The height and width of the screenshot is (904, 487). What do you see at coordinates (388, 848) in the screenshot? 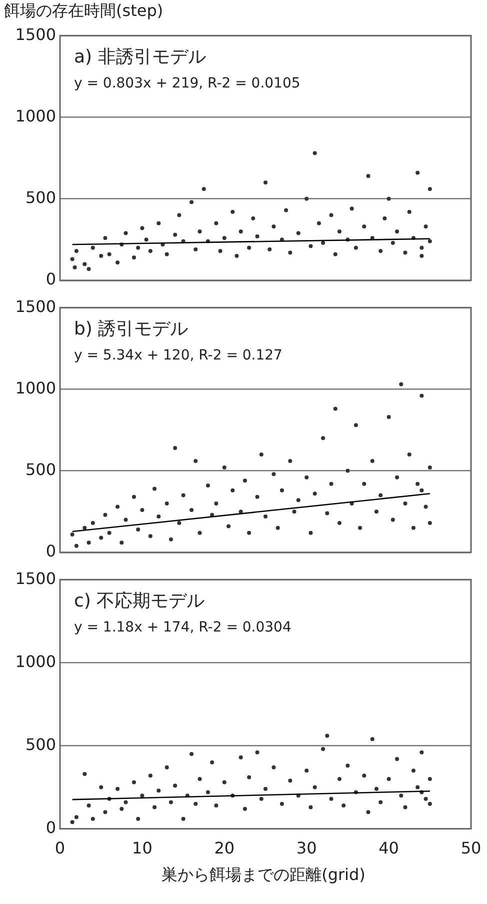
I see `x-tick-label: 40` at bounding box center [388, 848].